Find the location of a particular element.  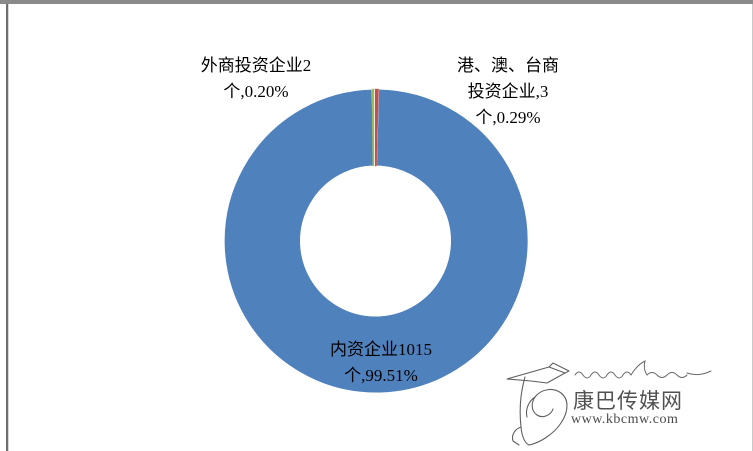

image-frame-inner-left is located at coordinates (8, 227).